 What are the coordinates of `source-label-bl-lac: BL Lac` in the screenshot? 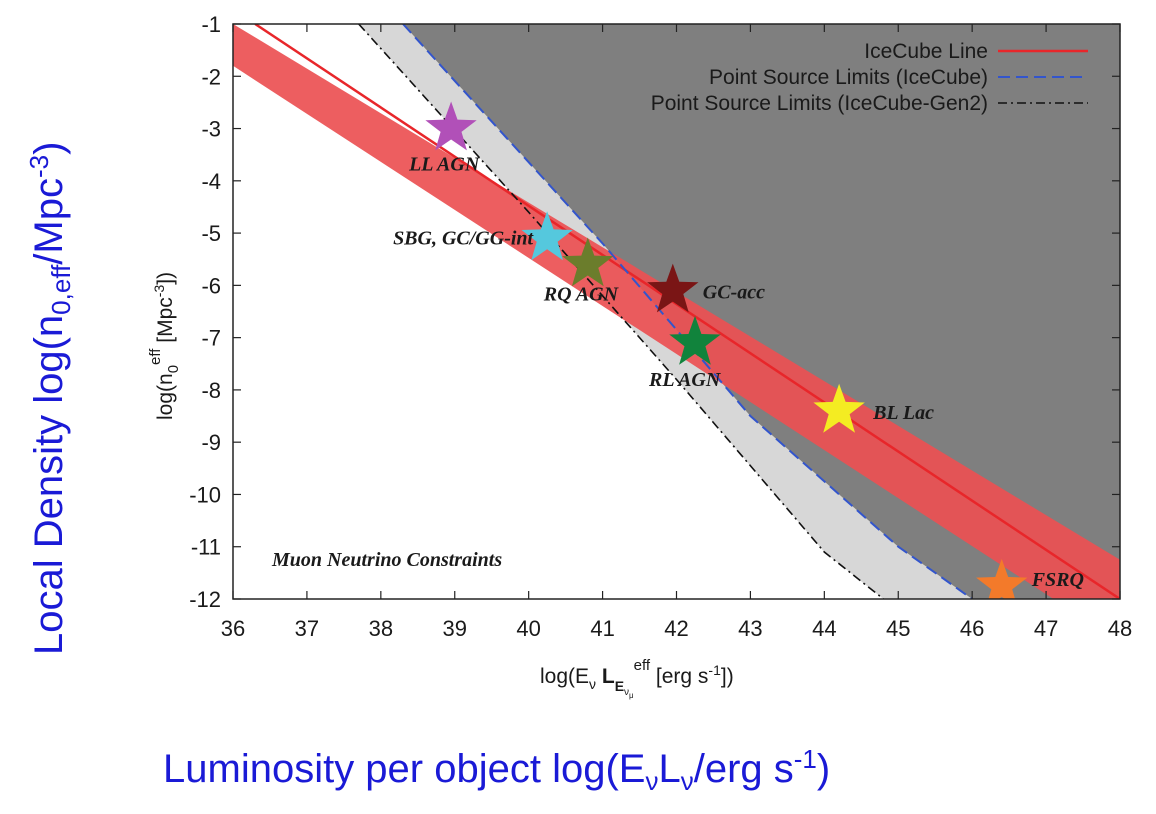 It's located at (903, 413).